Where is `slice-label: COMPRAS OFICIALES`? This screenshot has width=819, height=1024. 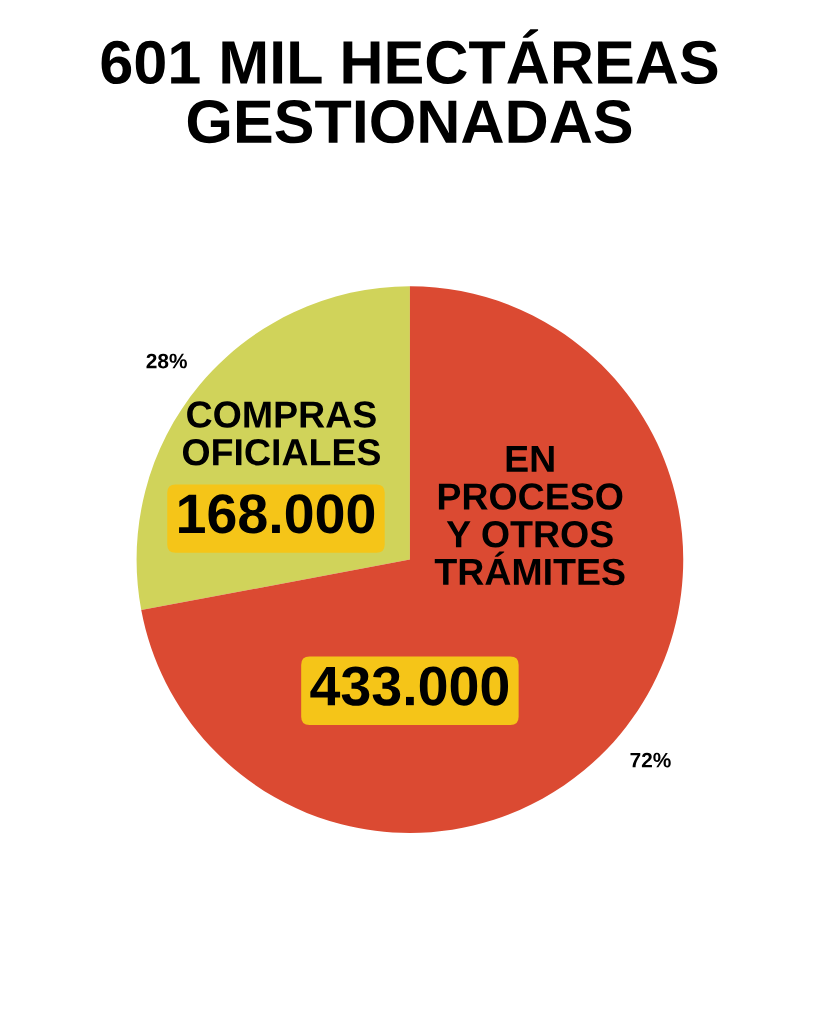
slice-label: COMPRAS OFICIALES is located at coordinates (281, 433).